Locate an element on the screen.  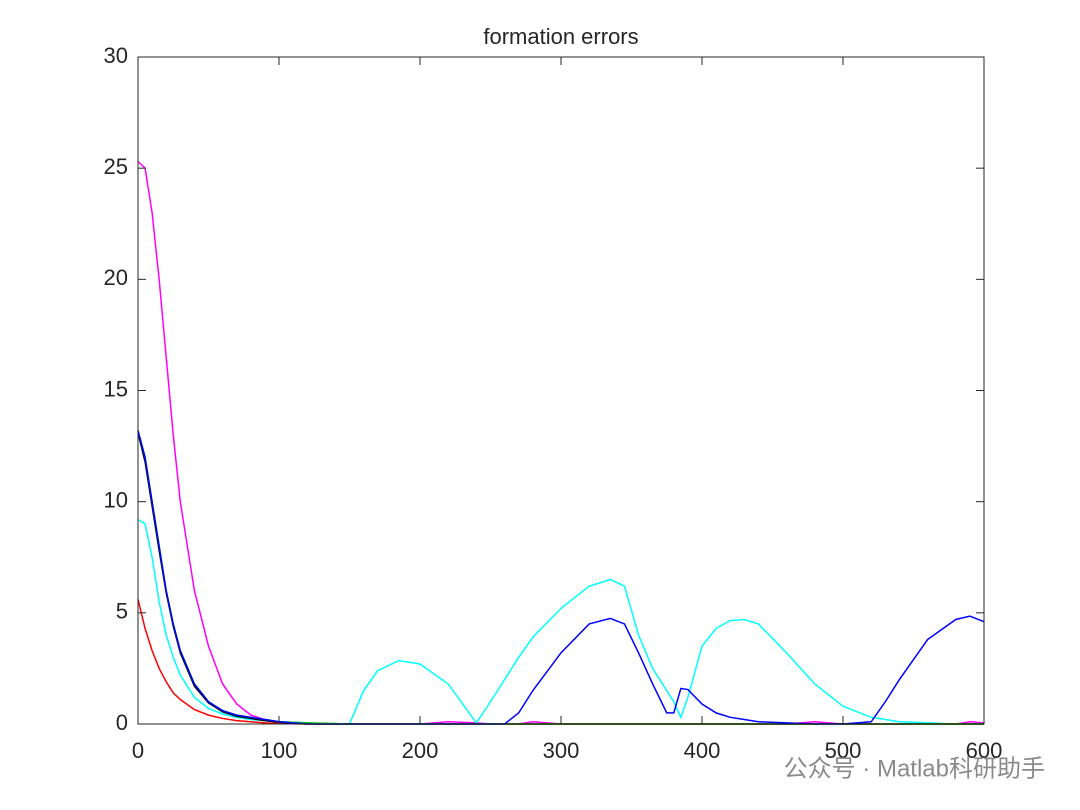
y-tick-label: 0 is located at coordinates (122, 722).